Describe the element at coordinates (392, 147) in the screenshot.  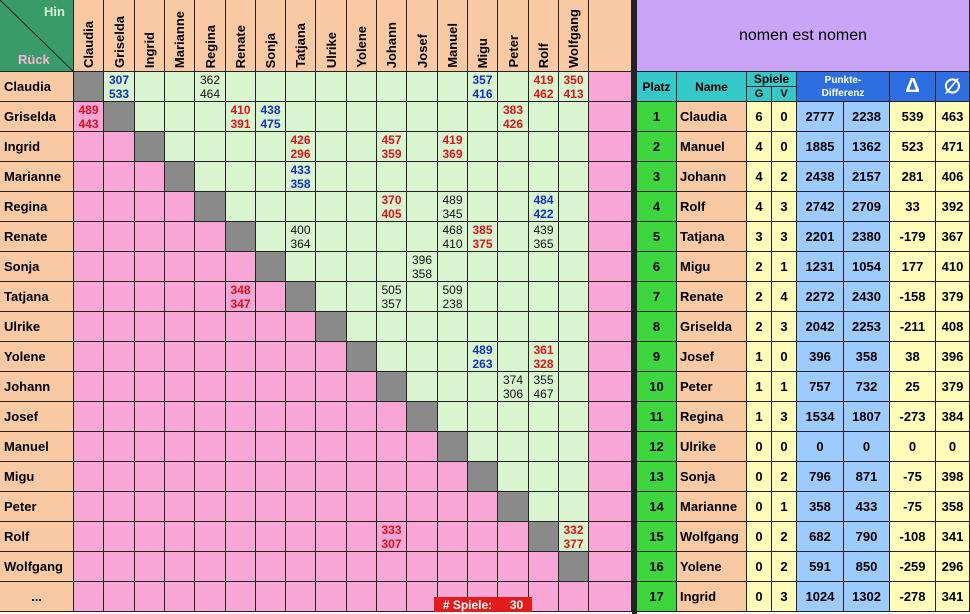
I see `match-result: 457 359` at that location.